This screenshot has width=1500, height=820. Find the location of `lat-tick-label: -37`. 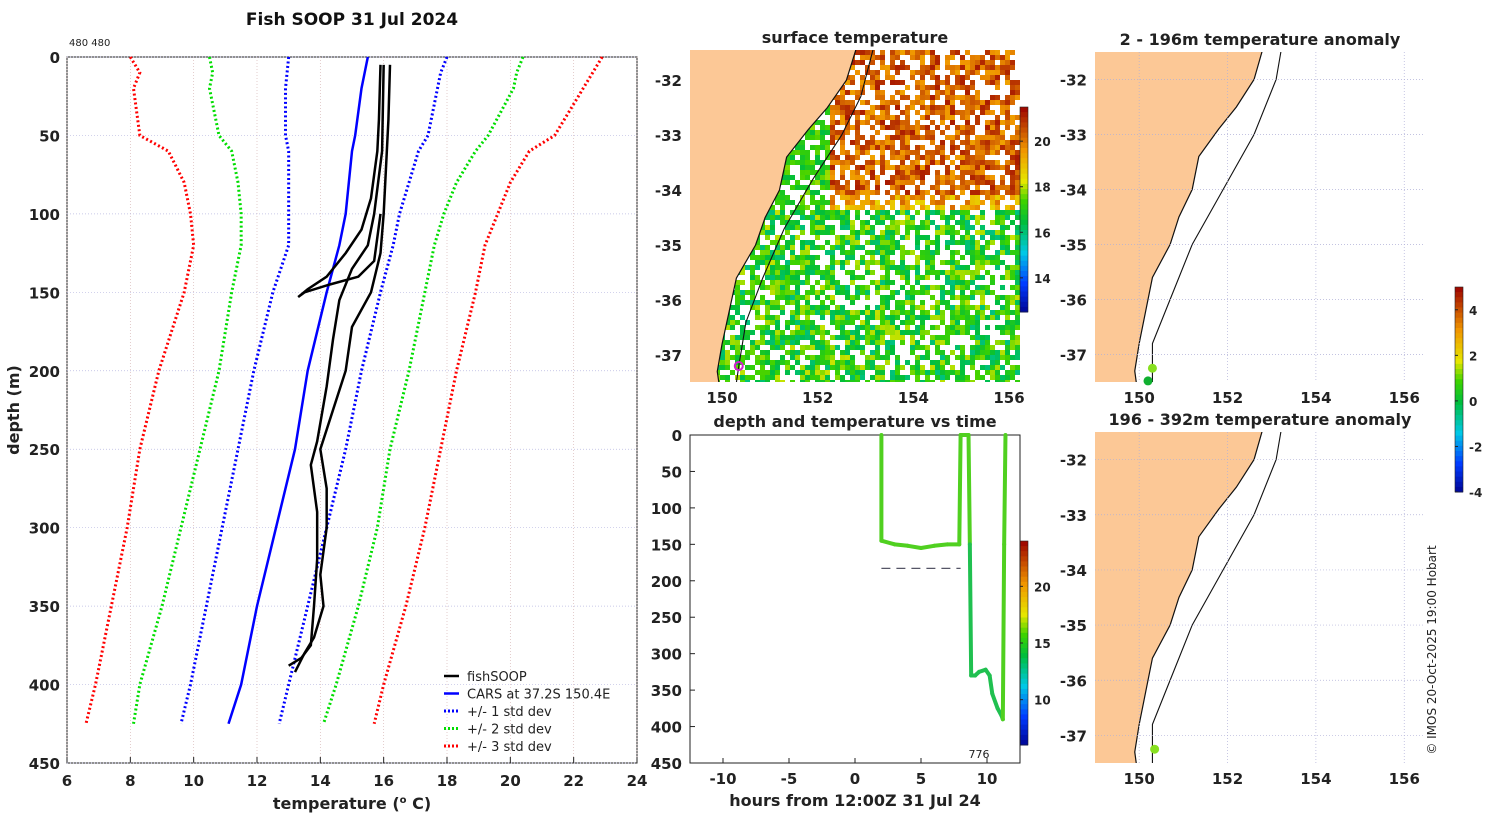

lat-tick-label: -37 is located at coordinates (1073, 356).